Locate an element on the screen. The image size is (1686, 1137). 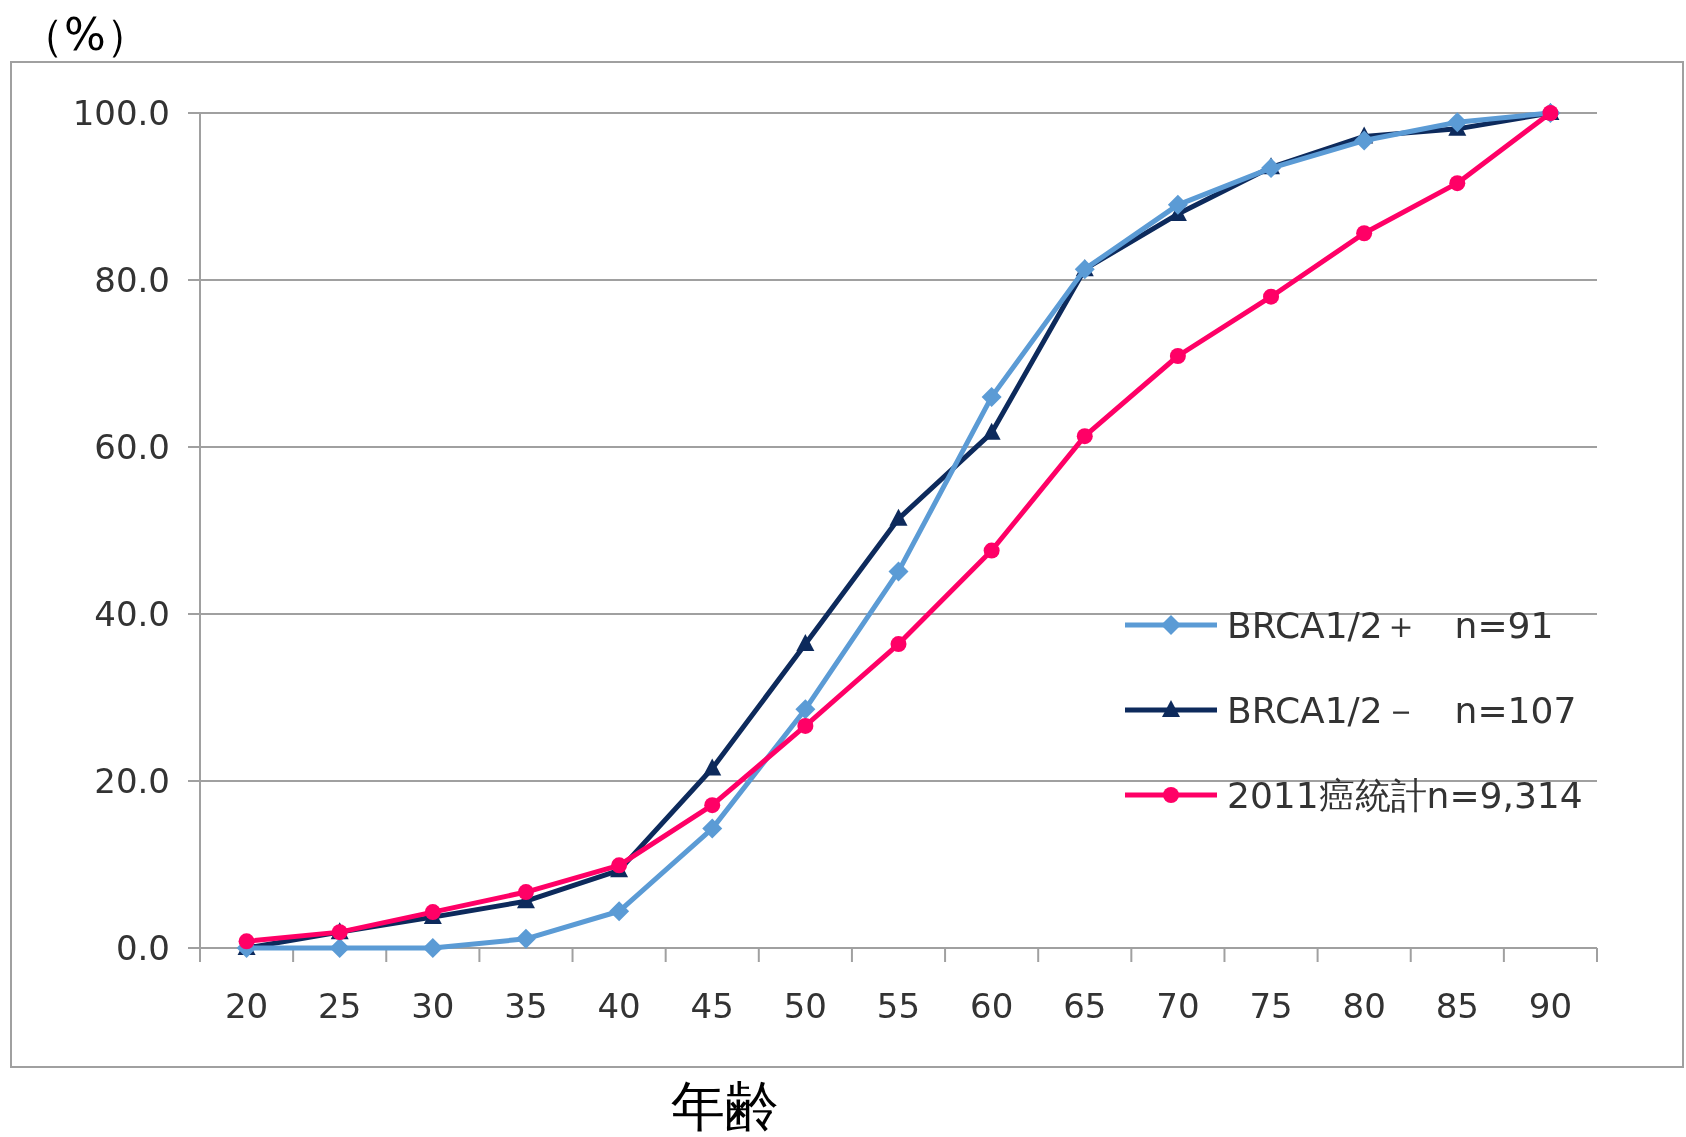
x-tick-label: 25 is located at coordinates (340, 1006).